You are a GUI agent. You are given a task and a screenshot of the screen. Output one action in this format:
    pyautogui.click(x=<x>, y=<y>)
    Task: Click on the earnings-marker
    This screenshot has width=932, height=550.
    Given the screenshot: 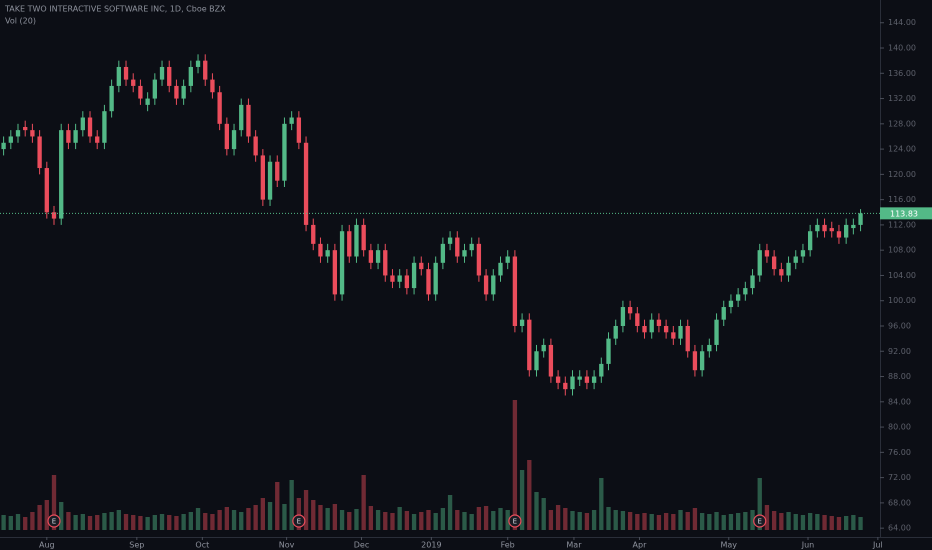 What is the action you would take?
    pyautogui.click(x=54, y=521)
    